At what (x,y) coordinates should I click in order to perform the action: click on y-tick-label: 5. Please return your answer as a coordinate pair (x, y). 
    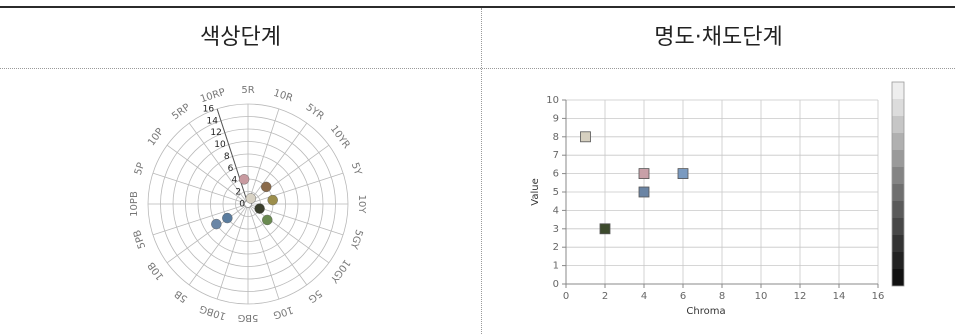
    Looking at the image, I should click on (556, 192).